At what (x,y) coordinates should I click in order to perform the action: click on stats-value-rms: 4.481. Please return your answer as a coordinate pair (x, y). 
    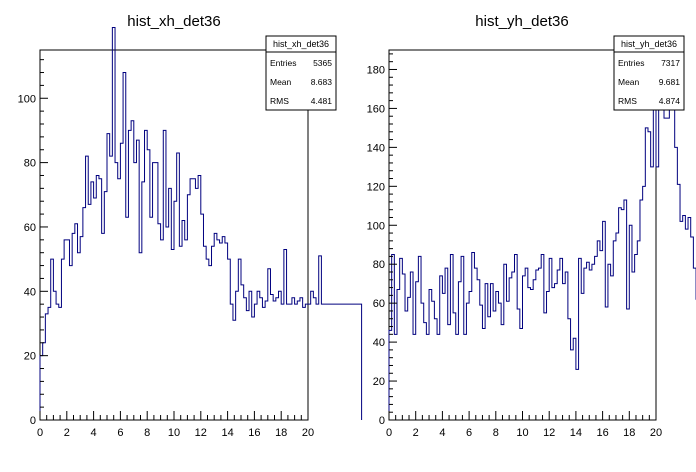
    Looking at the image, I should click on (322, 101).